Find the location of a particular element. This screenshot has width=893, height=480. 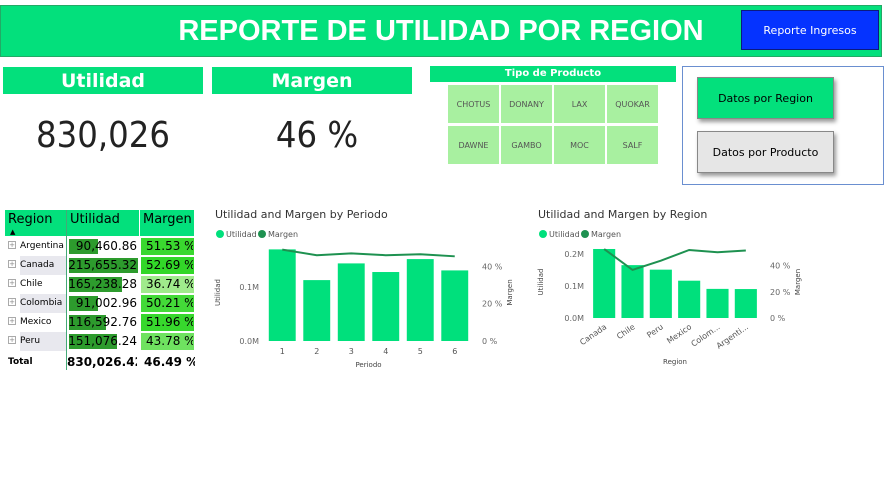

cell-value: 51.53 % is located at coordinates (169, 246).